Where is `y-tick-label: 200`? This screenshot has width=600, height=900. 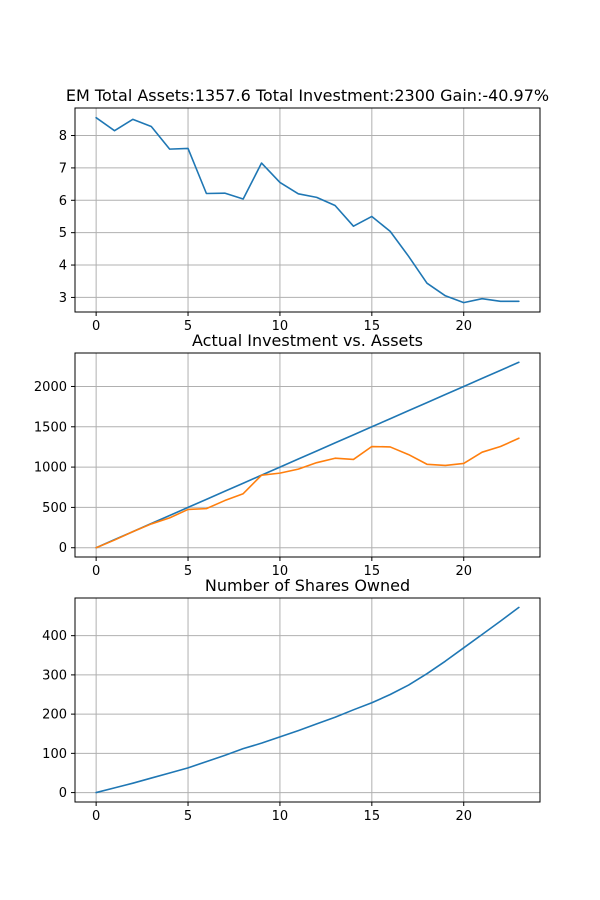
y-tick-label: 200 is located at coordinates (54, 715).